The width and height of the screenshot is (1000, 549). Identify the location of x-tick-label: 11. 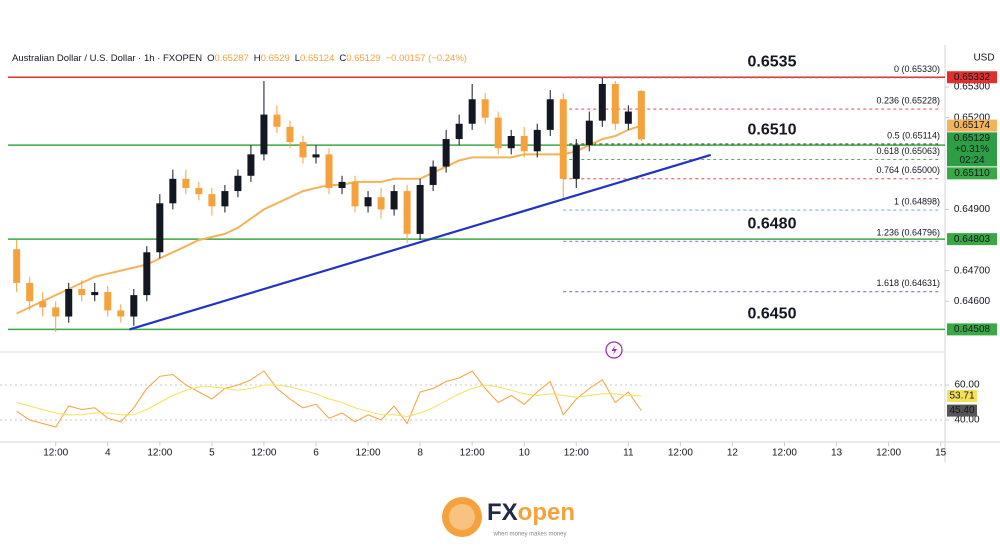
(628, 453).